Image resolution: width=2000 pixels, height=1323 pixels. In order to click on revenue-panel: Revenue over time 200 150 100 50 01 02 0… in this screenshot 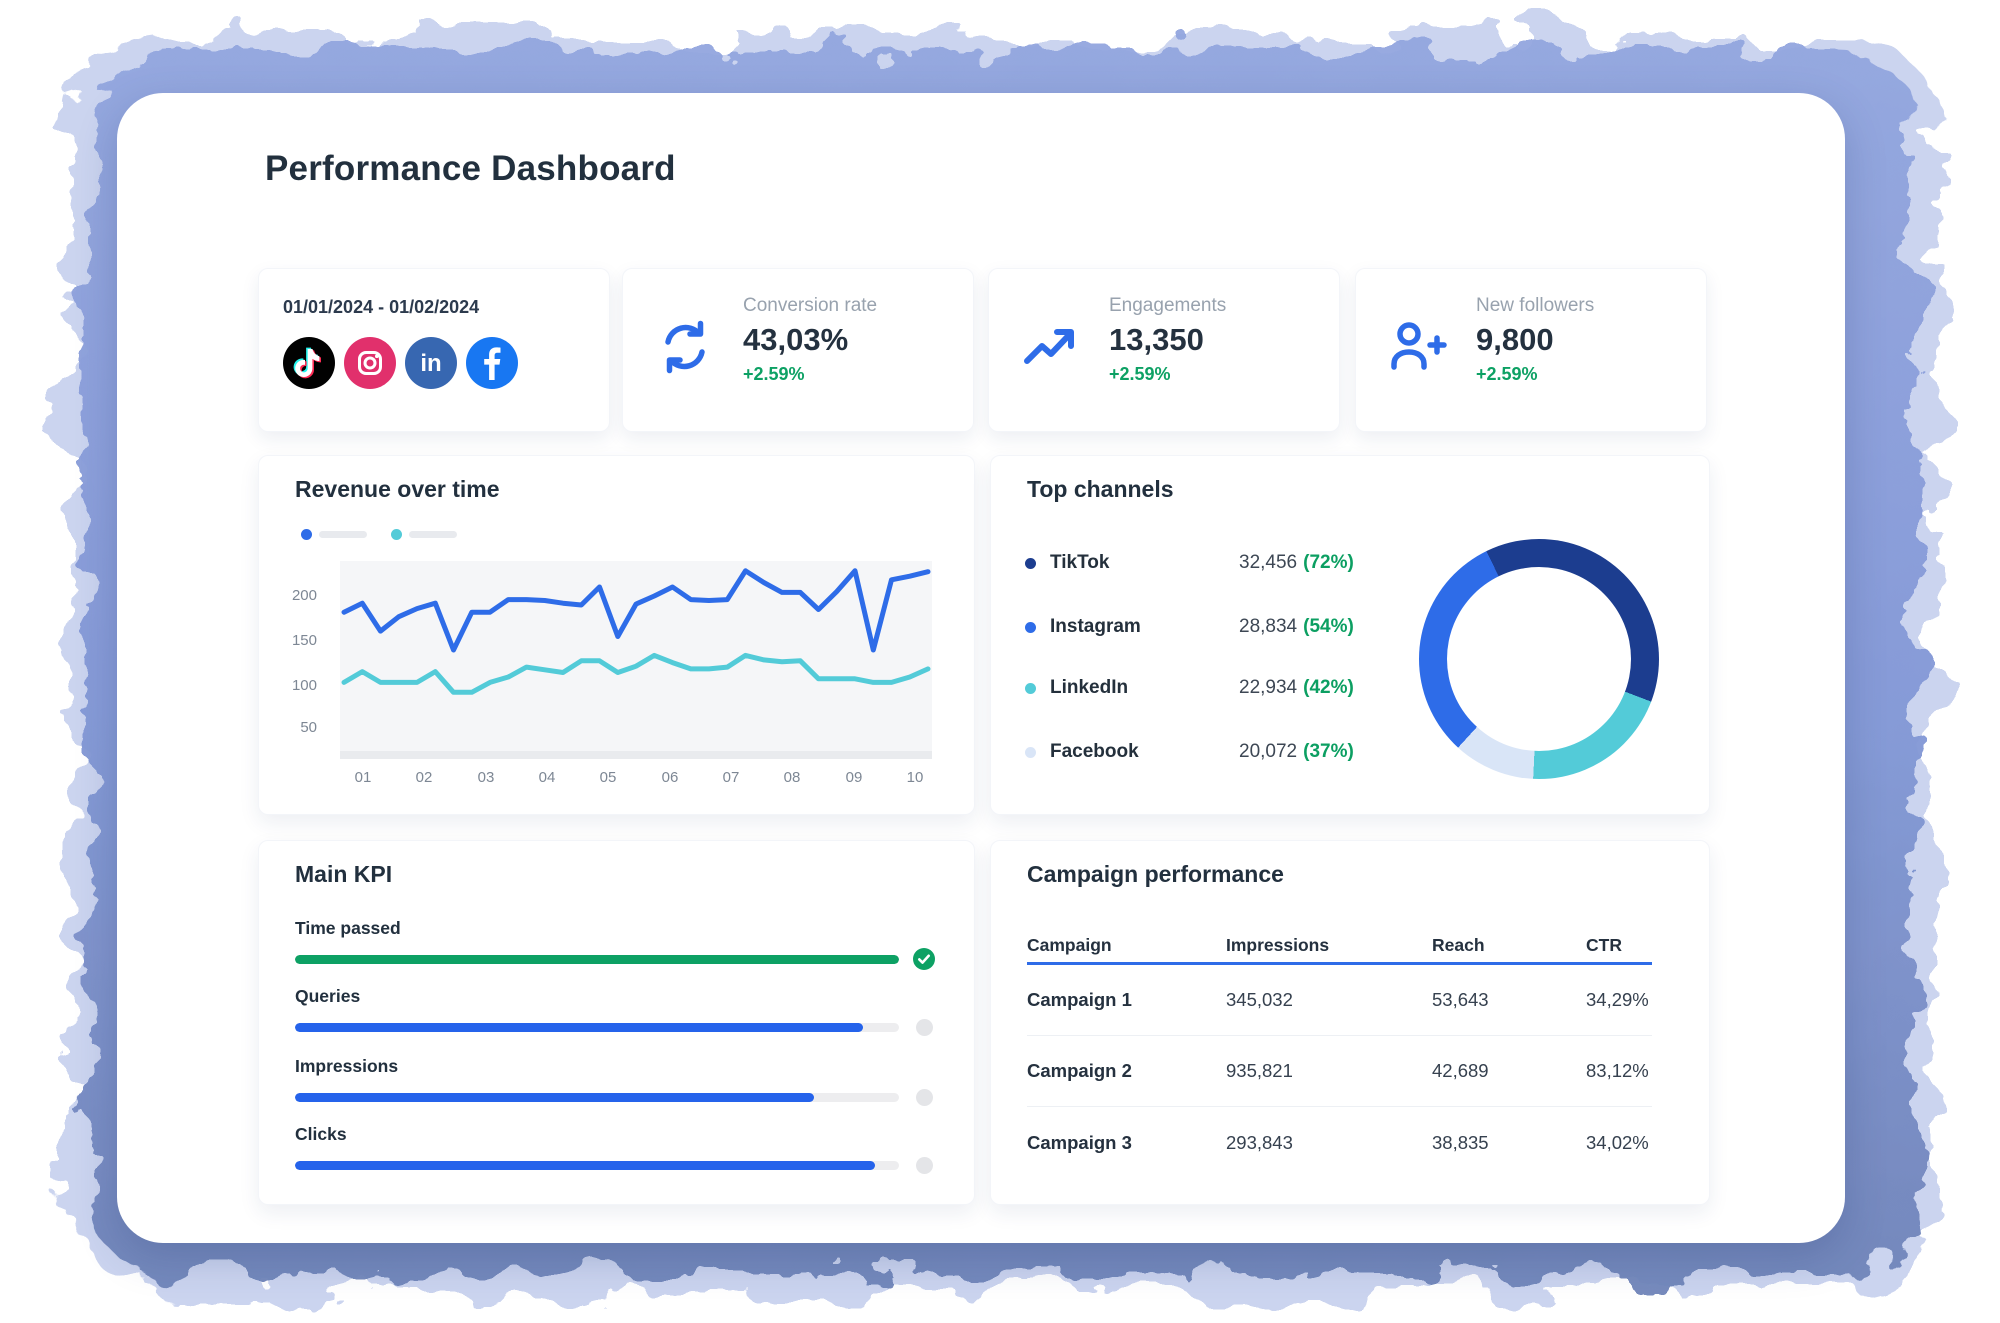, I will do `click(616, 635)`.